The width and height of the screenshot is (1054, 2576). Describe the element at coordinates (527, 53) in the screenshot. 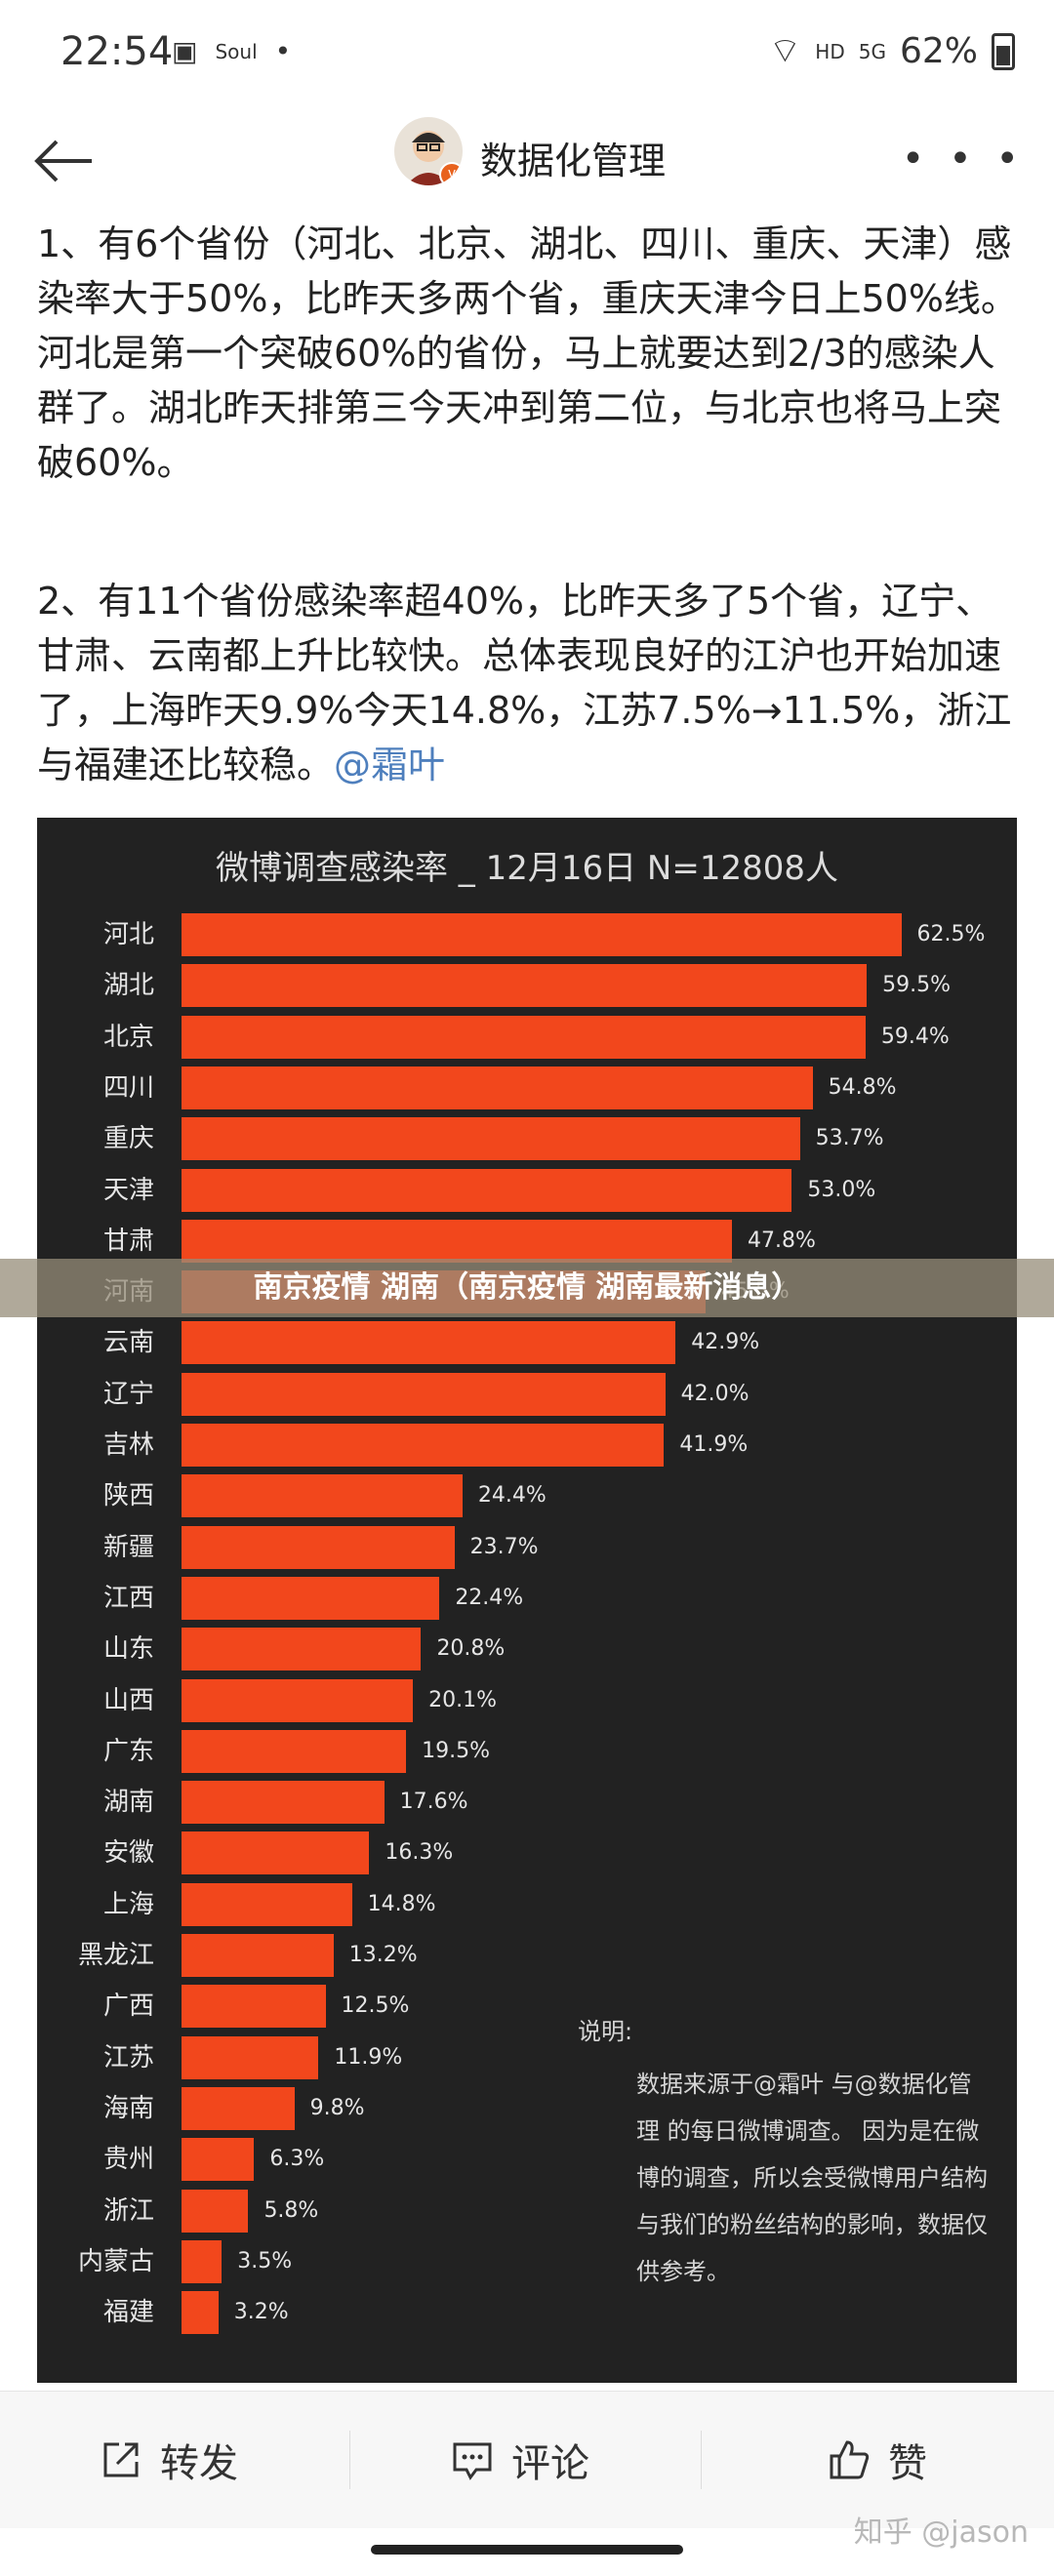

I see `status-bar: 22:54 ▣ Soul • ⌔ HD 5G 62%` at that location.